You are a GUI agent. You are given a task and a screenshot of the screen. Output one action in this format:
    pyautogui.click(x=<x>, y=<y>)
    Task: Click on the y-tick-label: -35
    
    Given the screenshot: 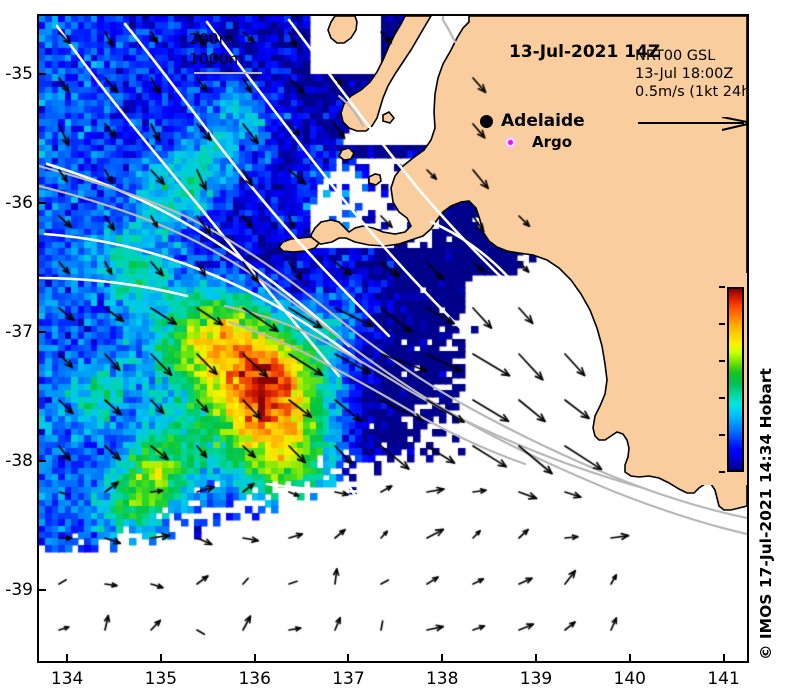 What is the action you would take?
    pyautogui.click(x=19, y=74)
    